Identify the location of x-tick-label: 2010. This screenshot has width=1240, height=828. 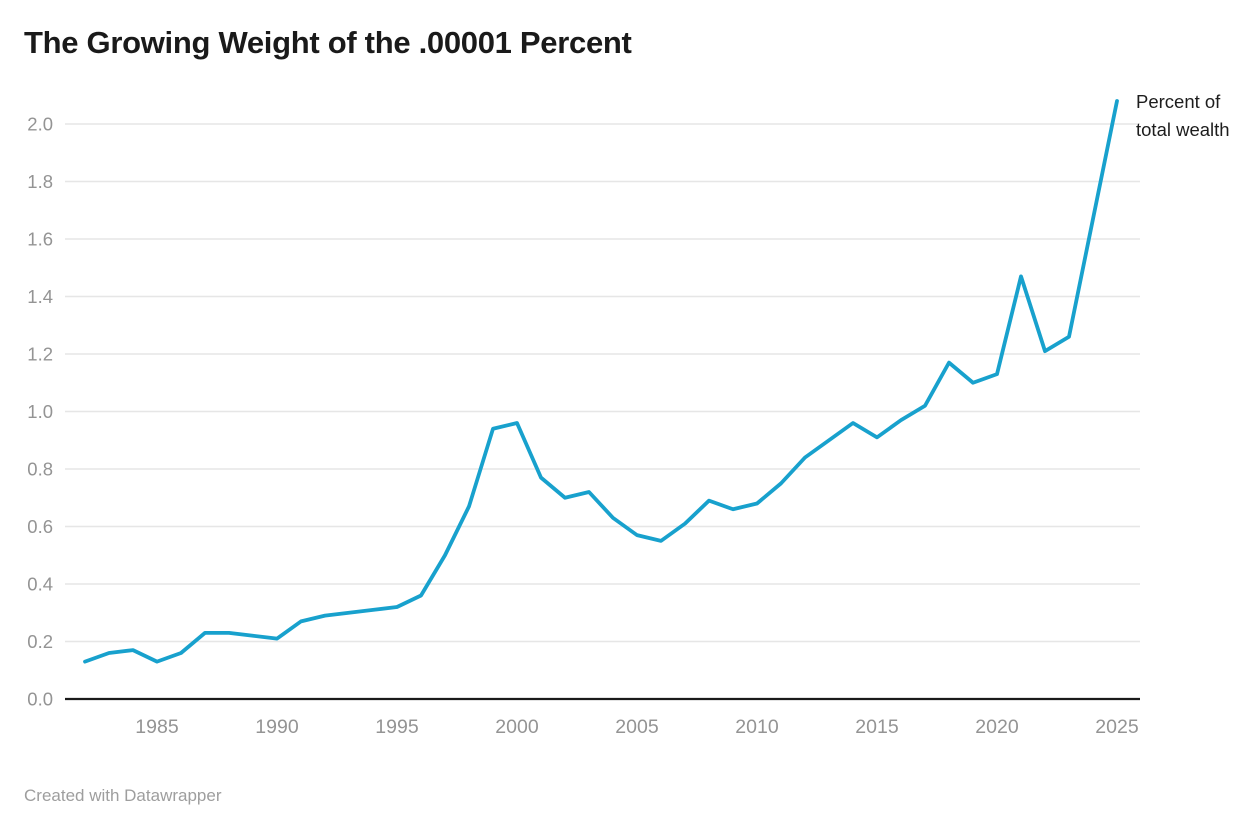
(757, 727).